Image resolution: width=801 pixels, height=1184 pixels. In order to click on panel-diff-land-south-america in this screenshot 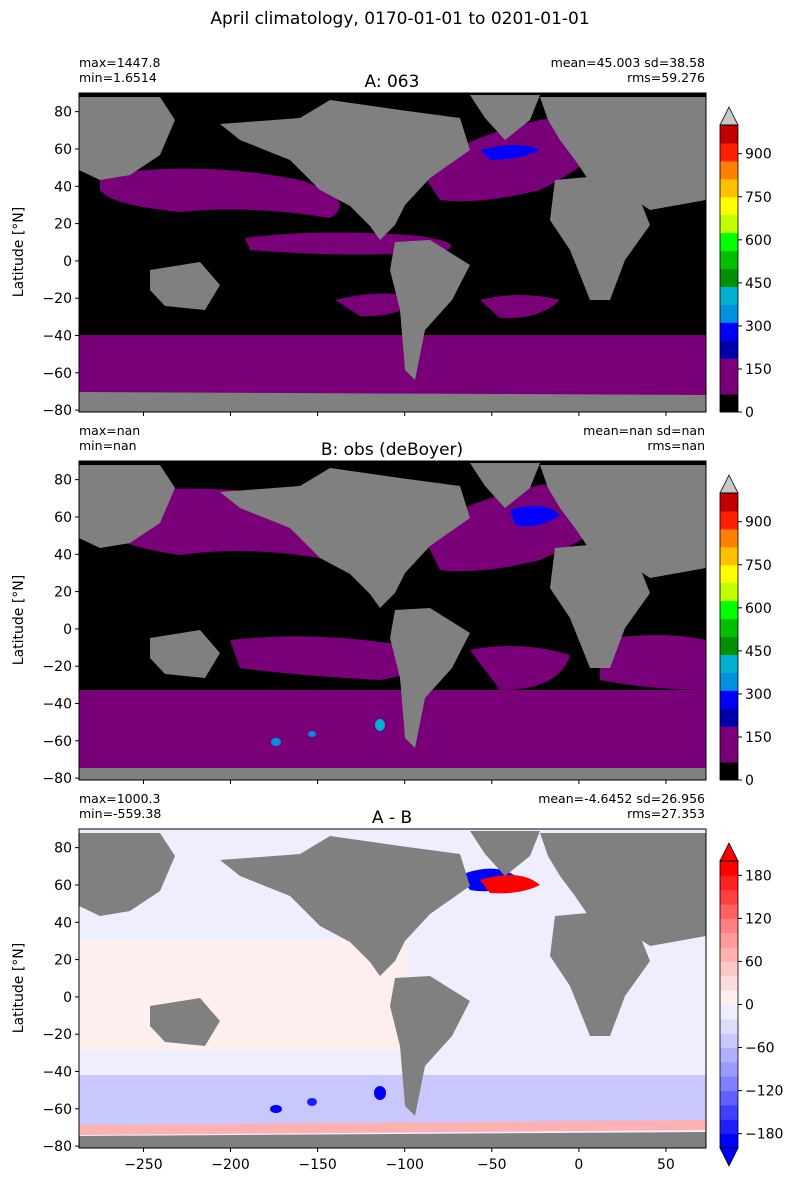, I will do `click(430, 1046)`.